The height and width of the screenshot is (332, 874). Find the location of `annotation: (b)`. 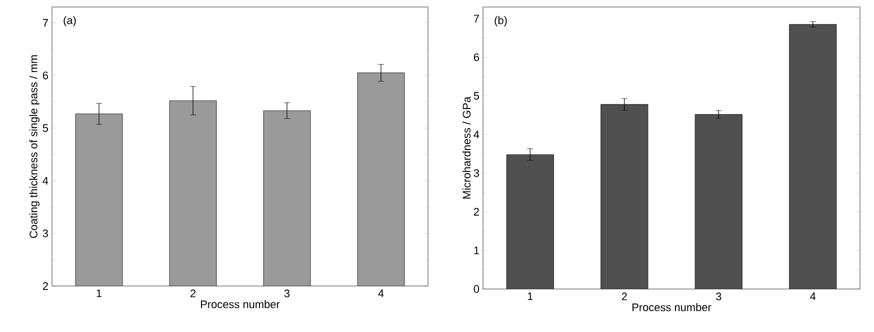

annotation: (b) is located at coordinates (500, 21).